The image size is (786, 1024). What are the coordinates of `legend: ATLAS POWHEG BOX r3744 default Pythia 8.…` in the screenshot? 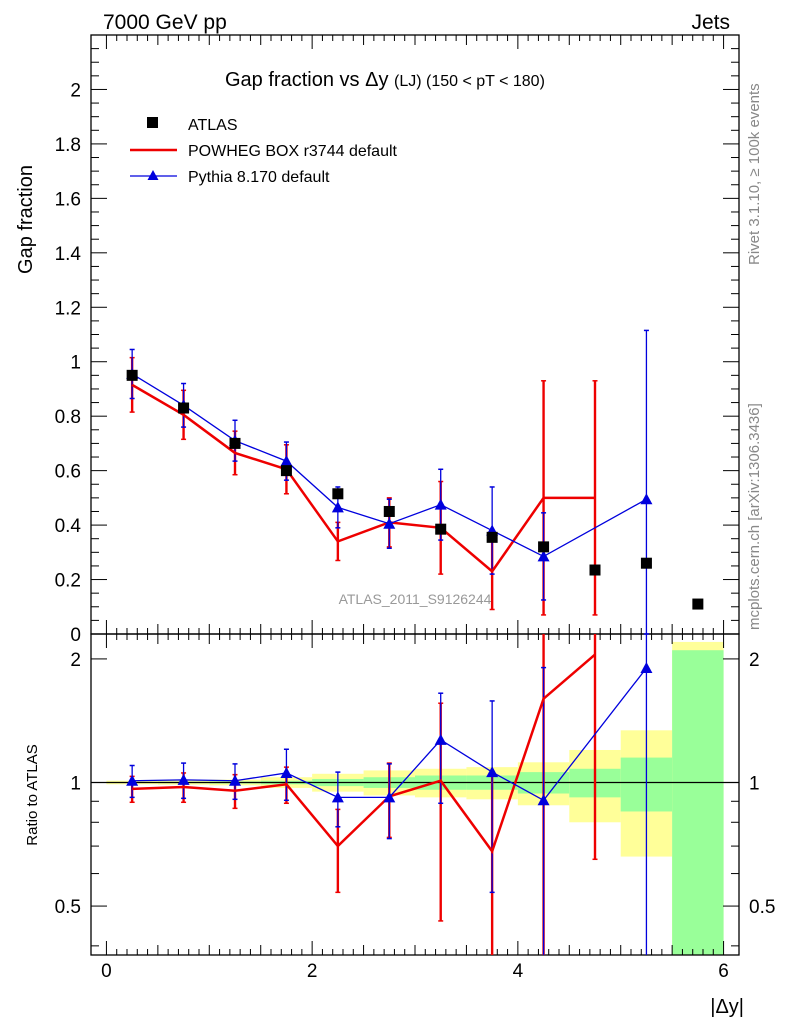 It's located at (264, 151).